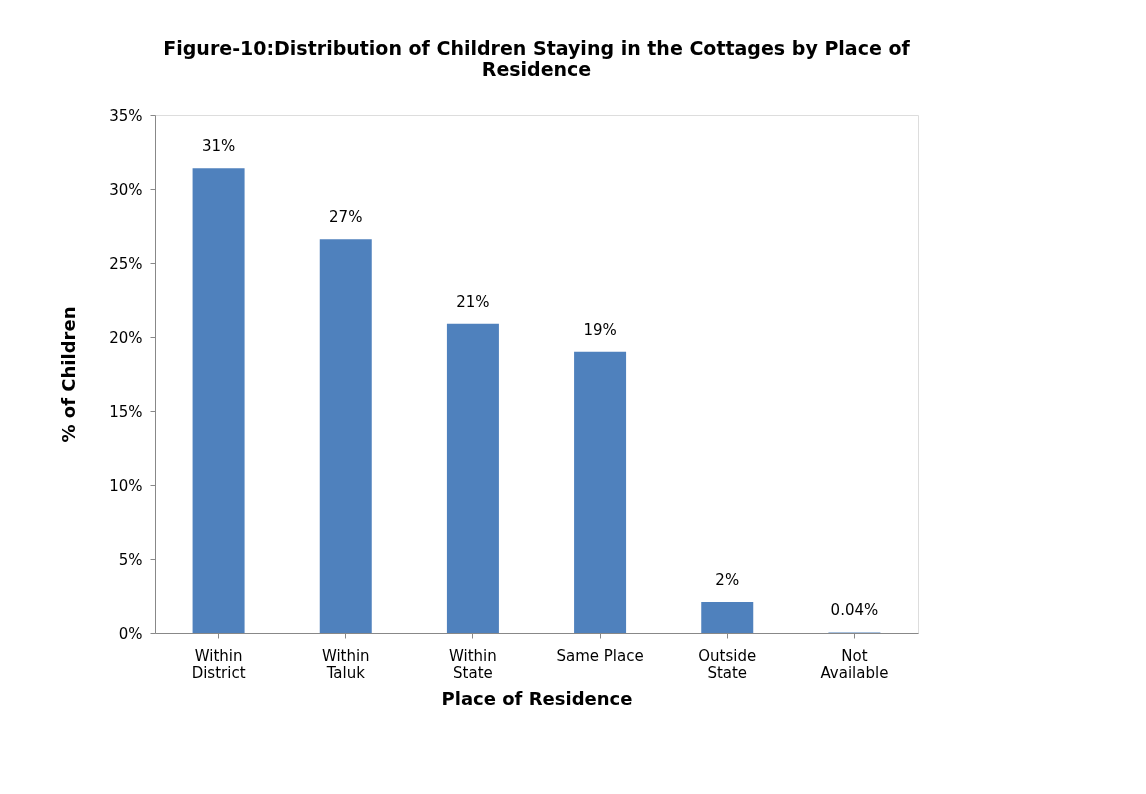 This screenshot has width=1146, height=794. Describe the element at coordinates (218, 664) in the screenshot. I see `x-tick-label: Within District` at that location.